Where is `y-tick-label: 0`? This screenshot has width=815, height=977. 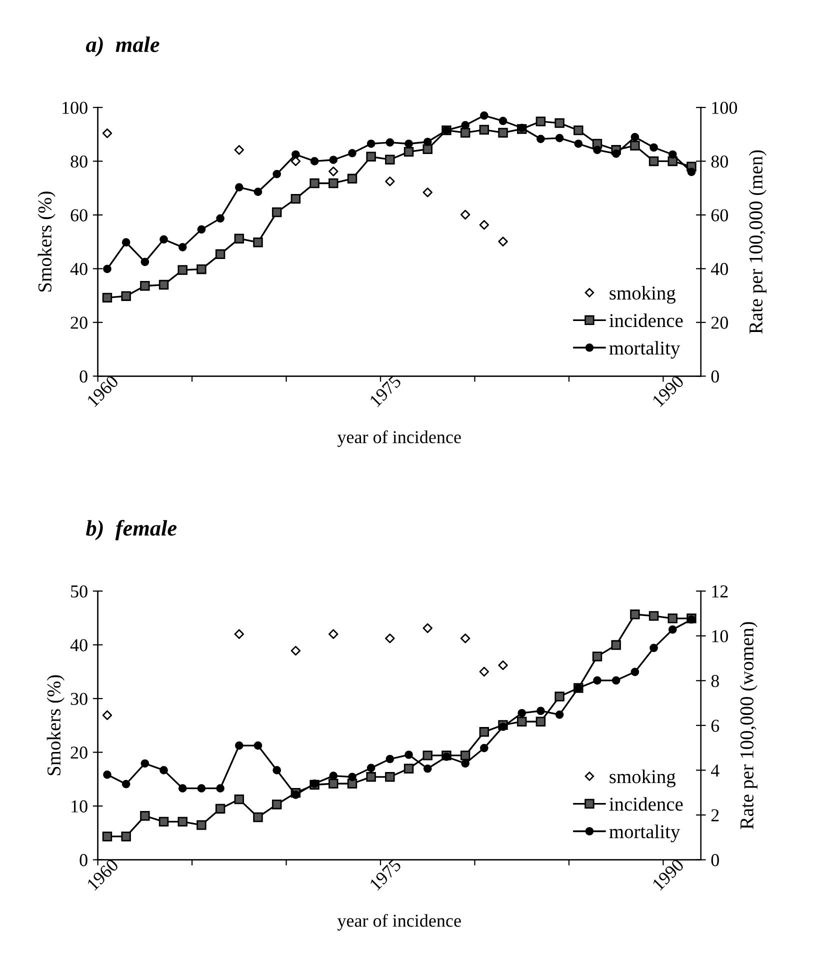
y-tick-label: 0 is located at coordinates (84, 860).